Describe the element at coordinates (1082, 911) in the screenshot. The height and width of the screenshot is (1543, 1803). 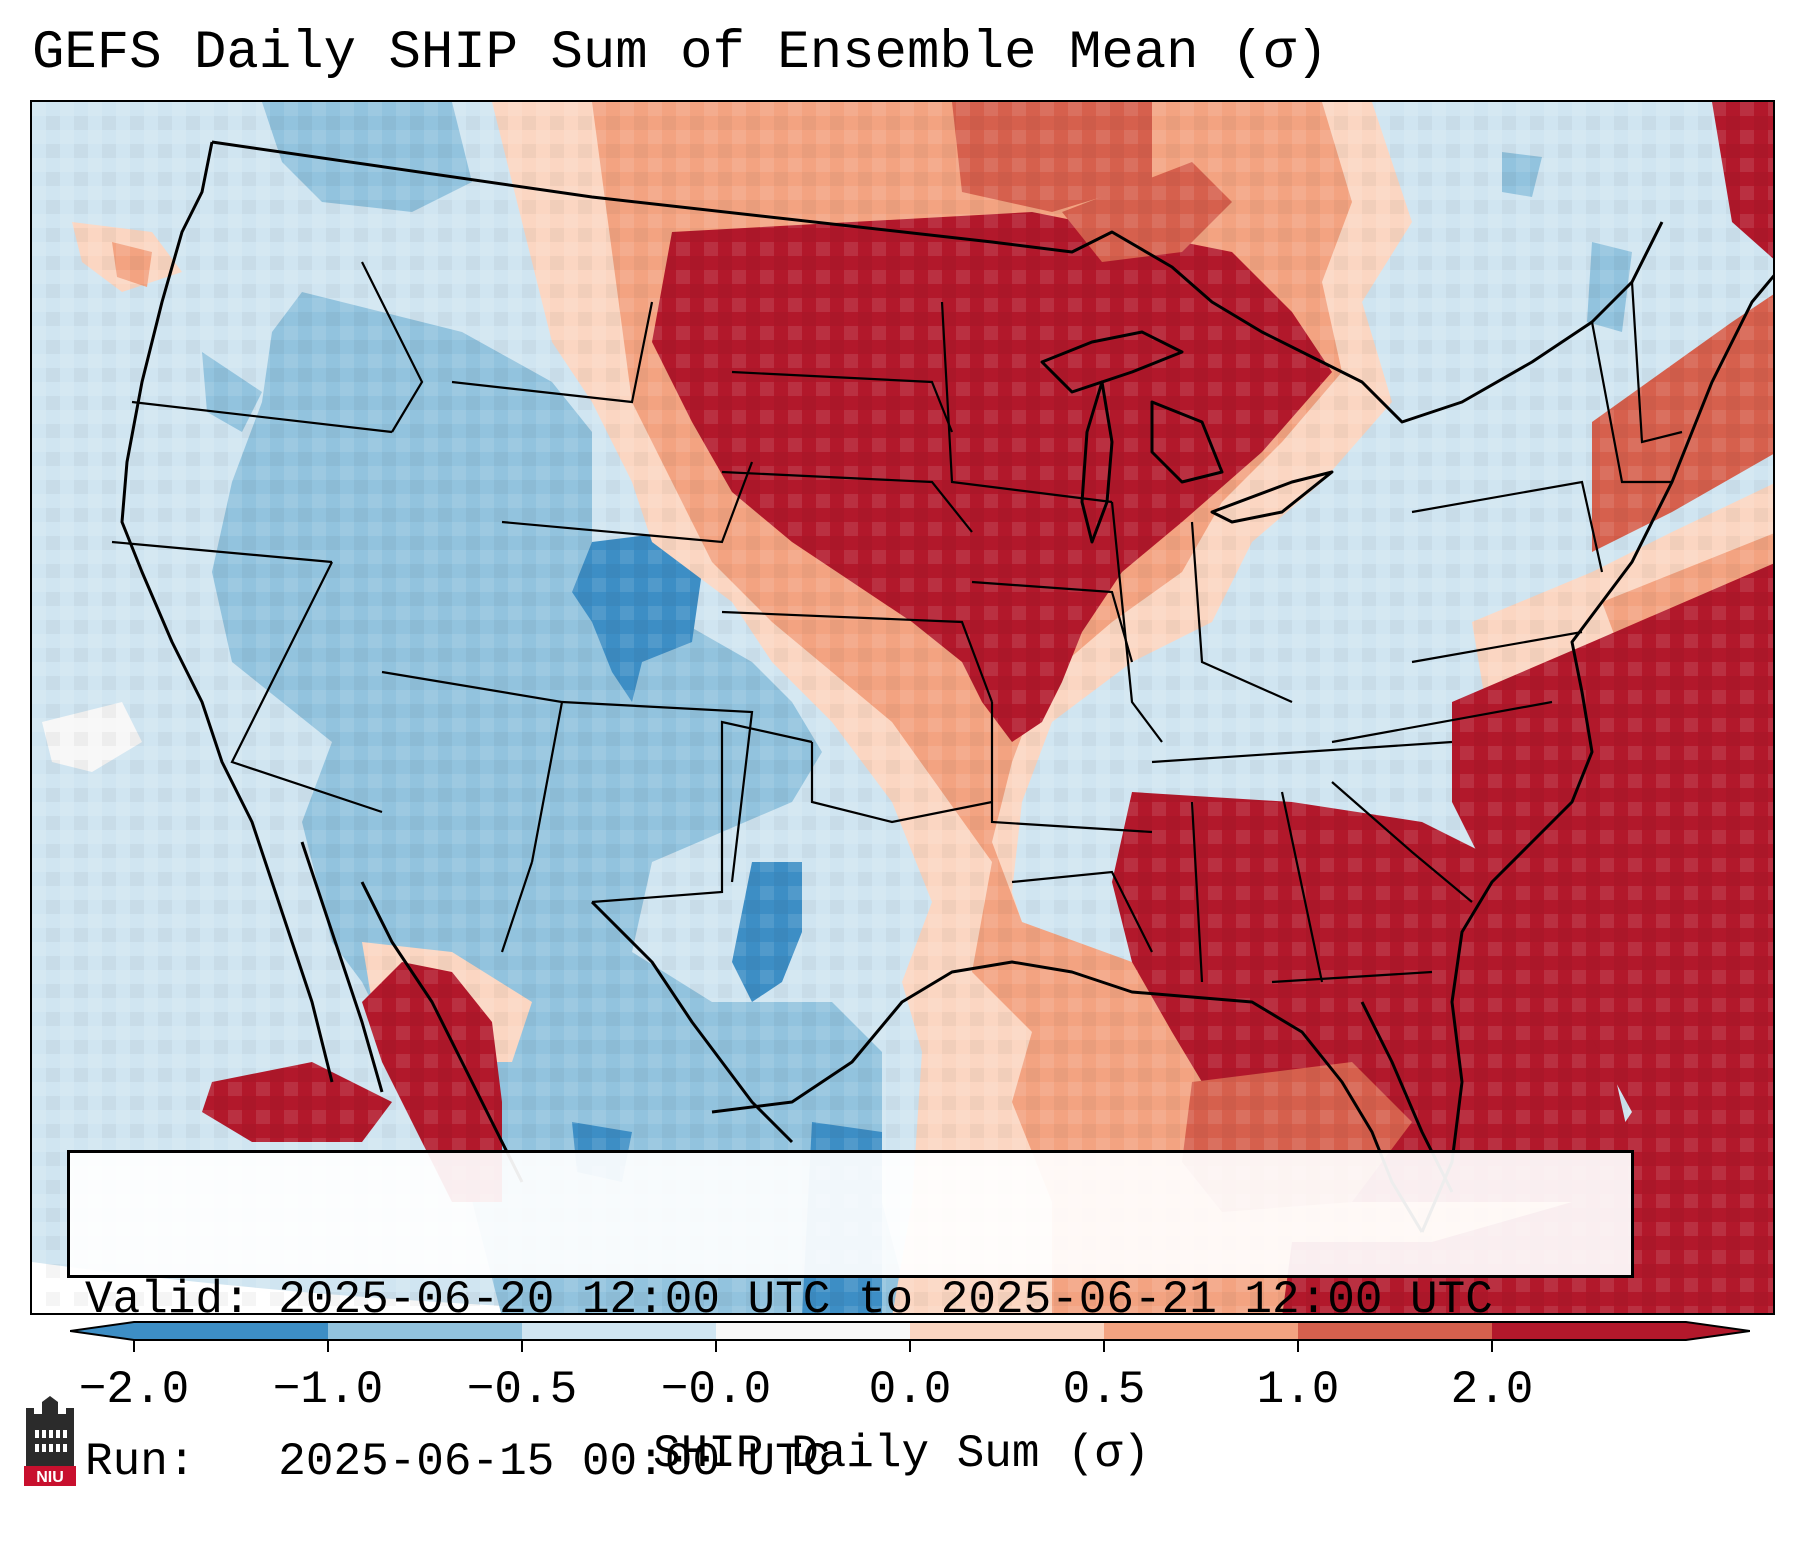
I see `state-line-ar-la` at that location.